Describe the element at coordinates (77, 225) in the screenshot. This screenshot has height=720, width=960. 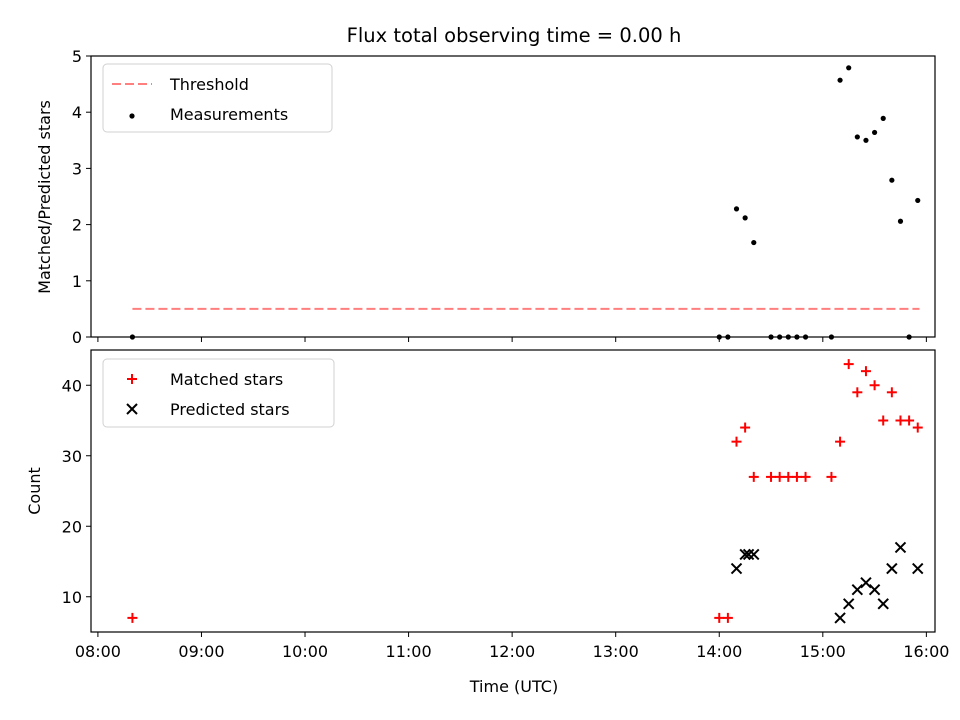
I see `top-y-tick-label: 2` at that location.